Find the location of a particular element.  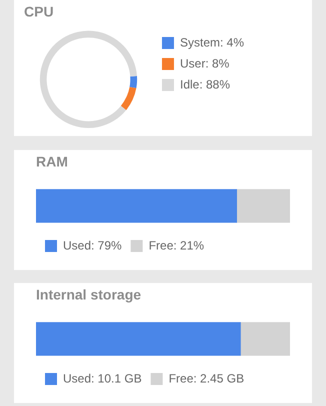

legend-label: Idle: 88% is located at coordinates (205, 84).